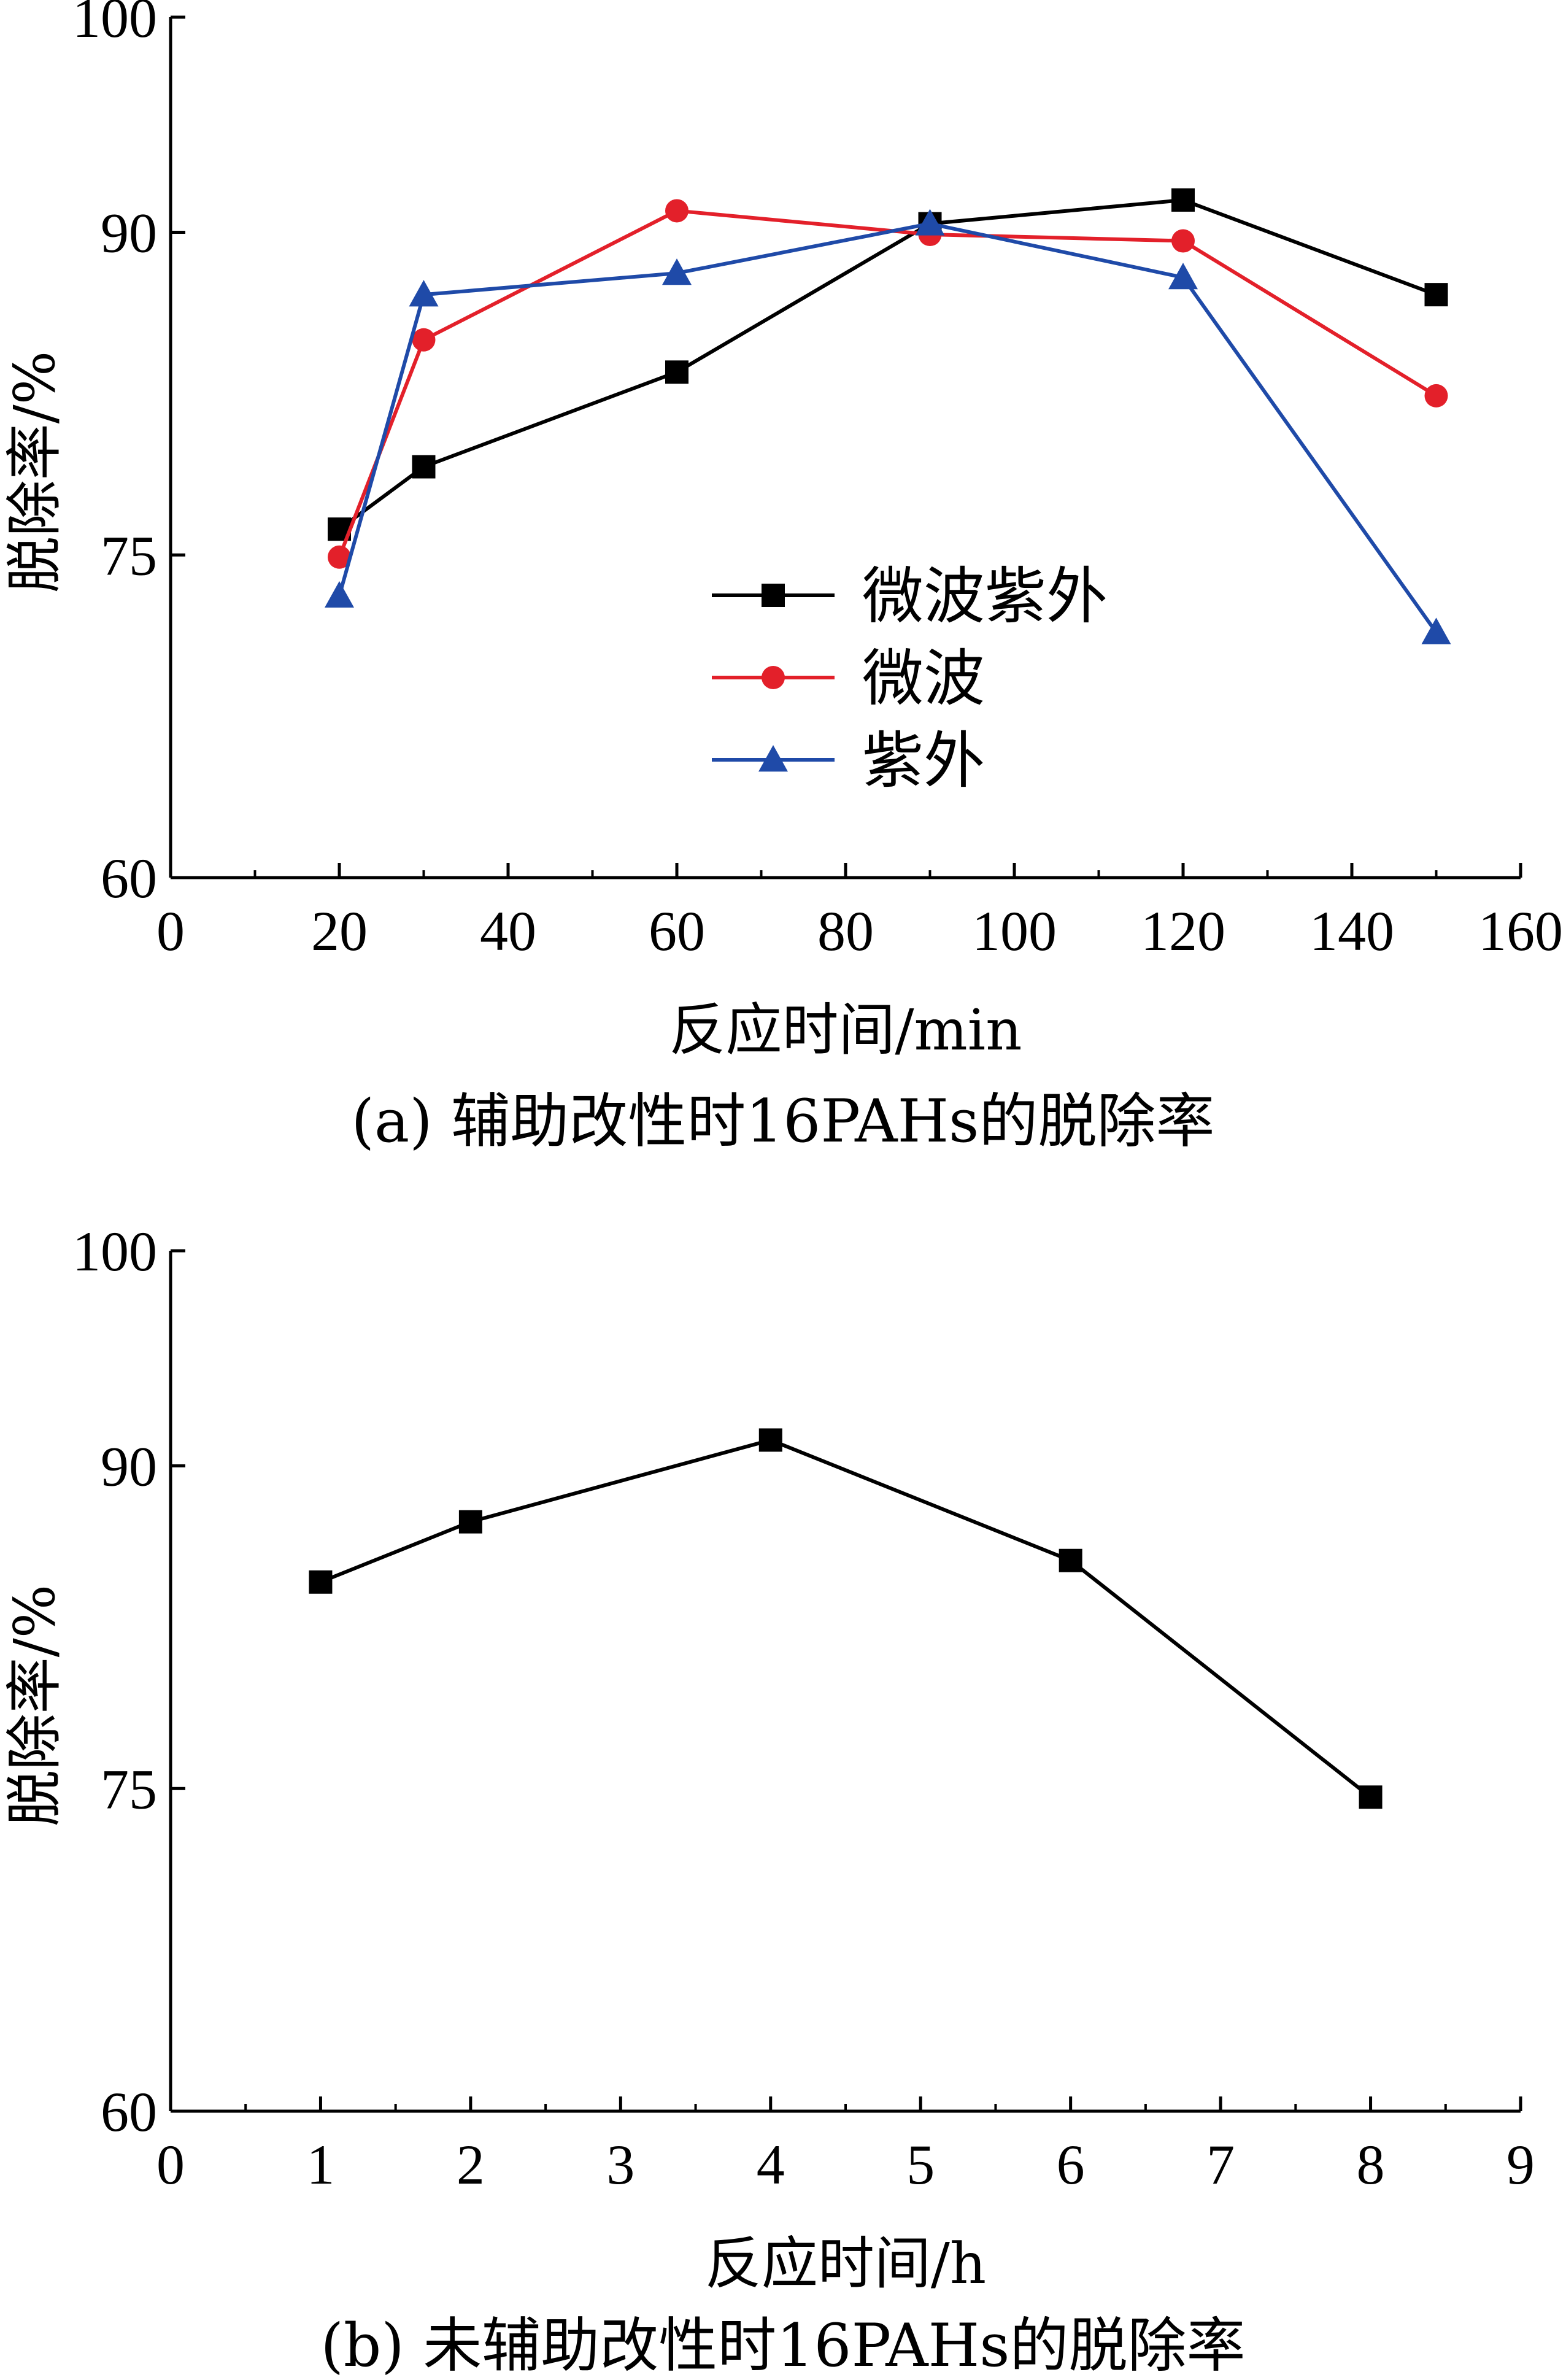 The width and height of the screenshot is (1566, 2380). What do you see at coordinates (320, 2164) in the screenshot?
I see `x-tick-label: 1` at bounding box center [320, 2164].